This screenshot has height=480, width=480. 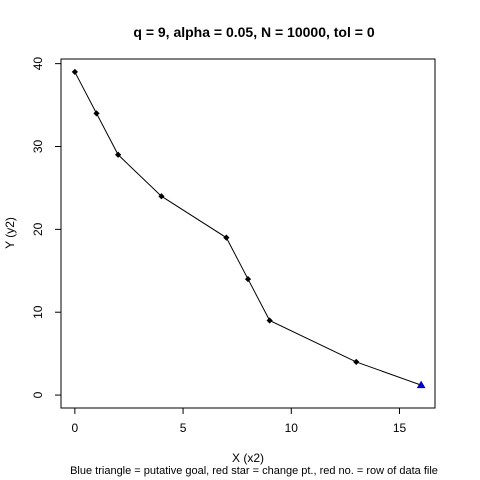 What do you see at coordinates (10, 233) in the screenshot?
I see `y-axis-label: Y (y2)` at bounding box center [10, 233].